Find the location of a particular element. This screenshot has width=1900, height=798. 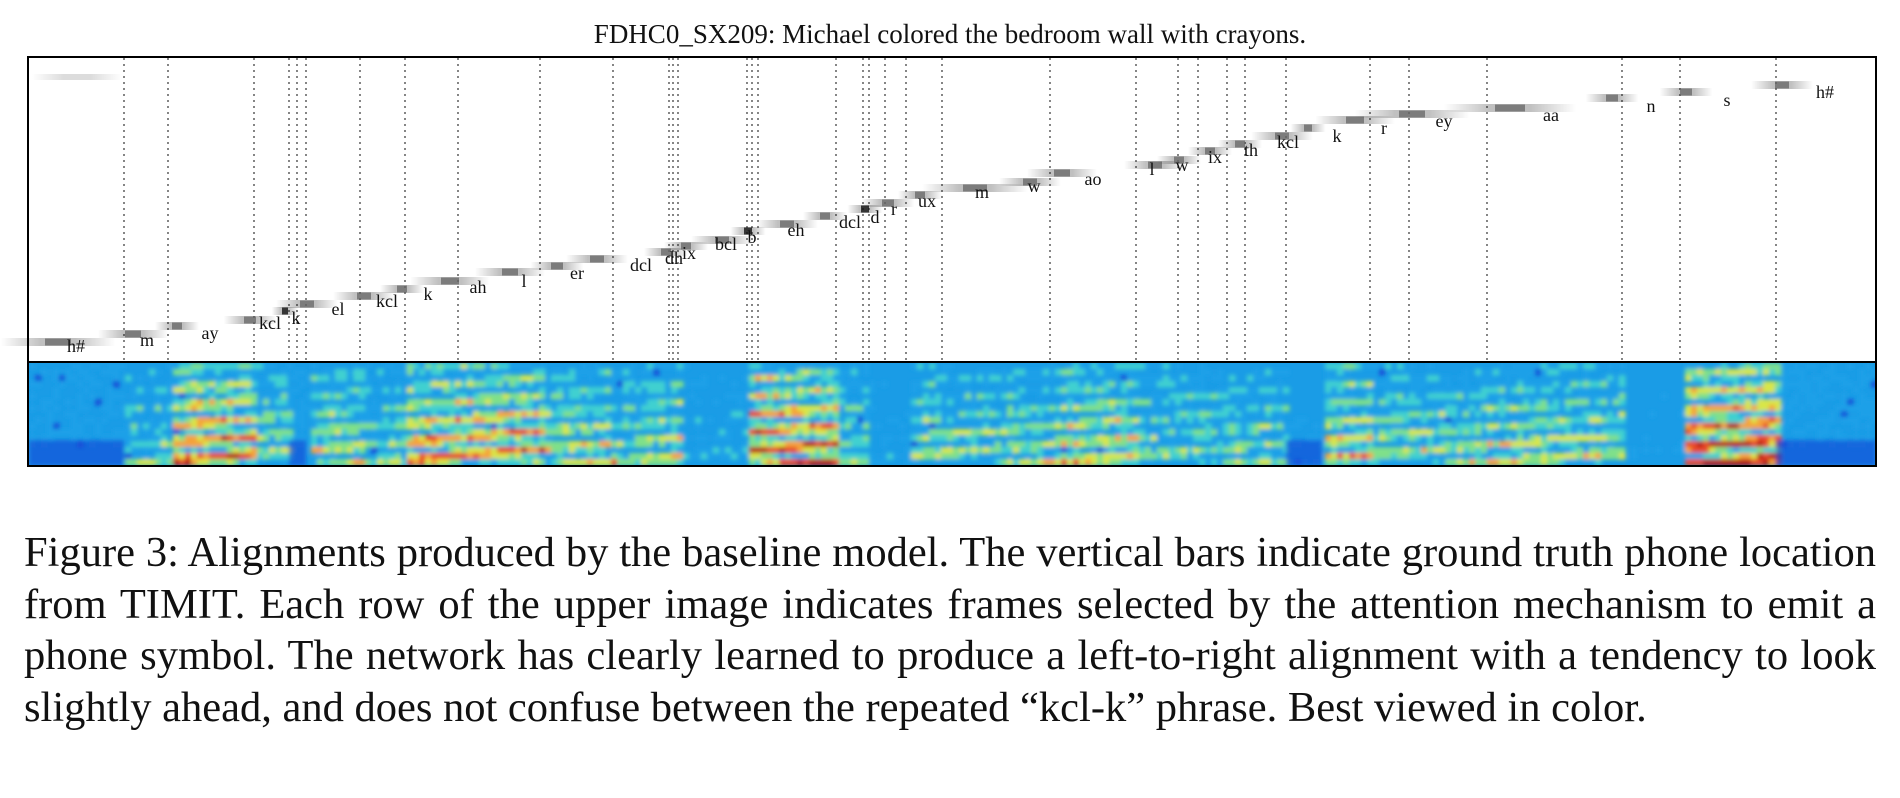

phone-label: er is located at coordinates (577, 273).